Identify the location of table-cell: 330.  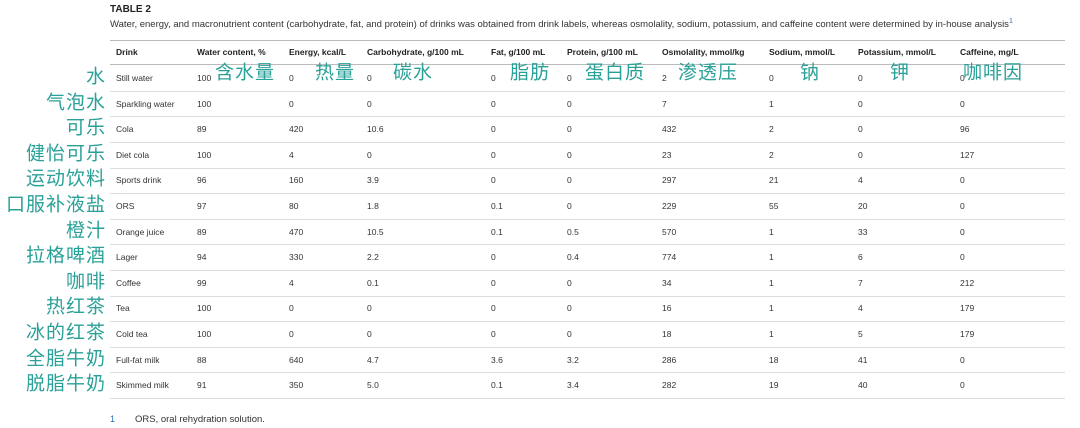
(296, 257).